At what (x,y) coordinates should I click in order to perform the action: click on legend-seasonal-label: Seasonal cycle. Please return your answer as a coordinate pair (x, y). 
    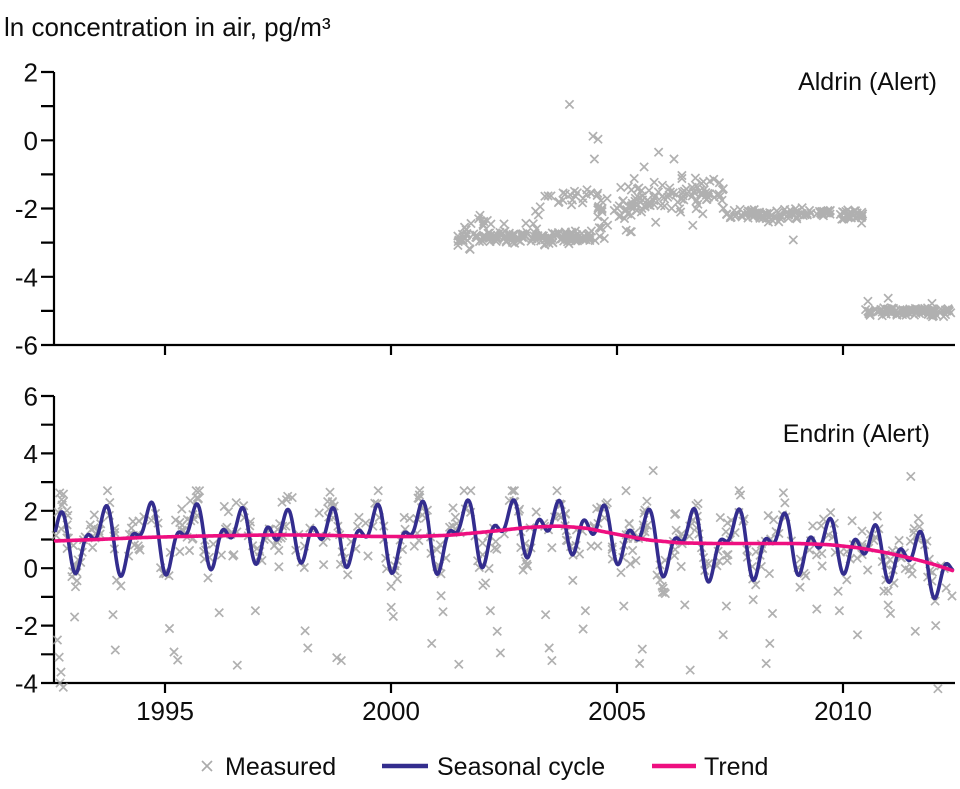
    Looking at the image, I should click on (521, 767).